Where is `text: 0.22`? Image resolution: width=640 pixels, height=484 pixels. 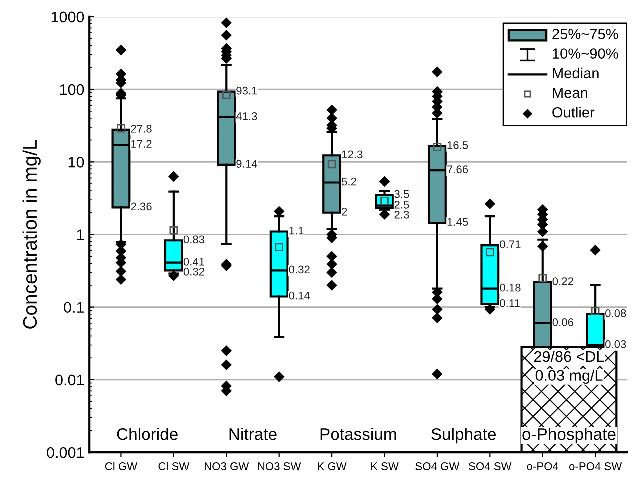
text: 0.22 is located at coordinates (563, 282).